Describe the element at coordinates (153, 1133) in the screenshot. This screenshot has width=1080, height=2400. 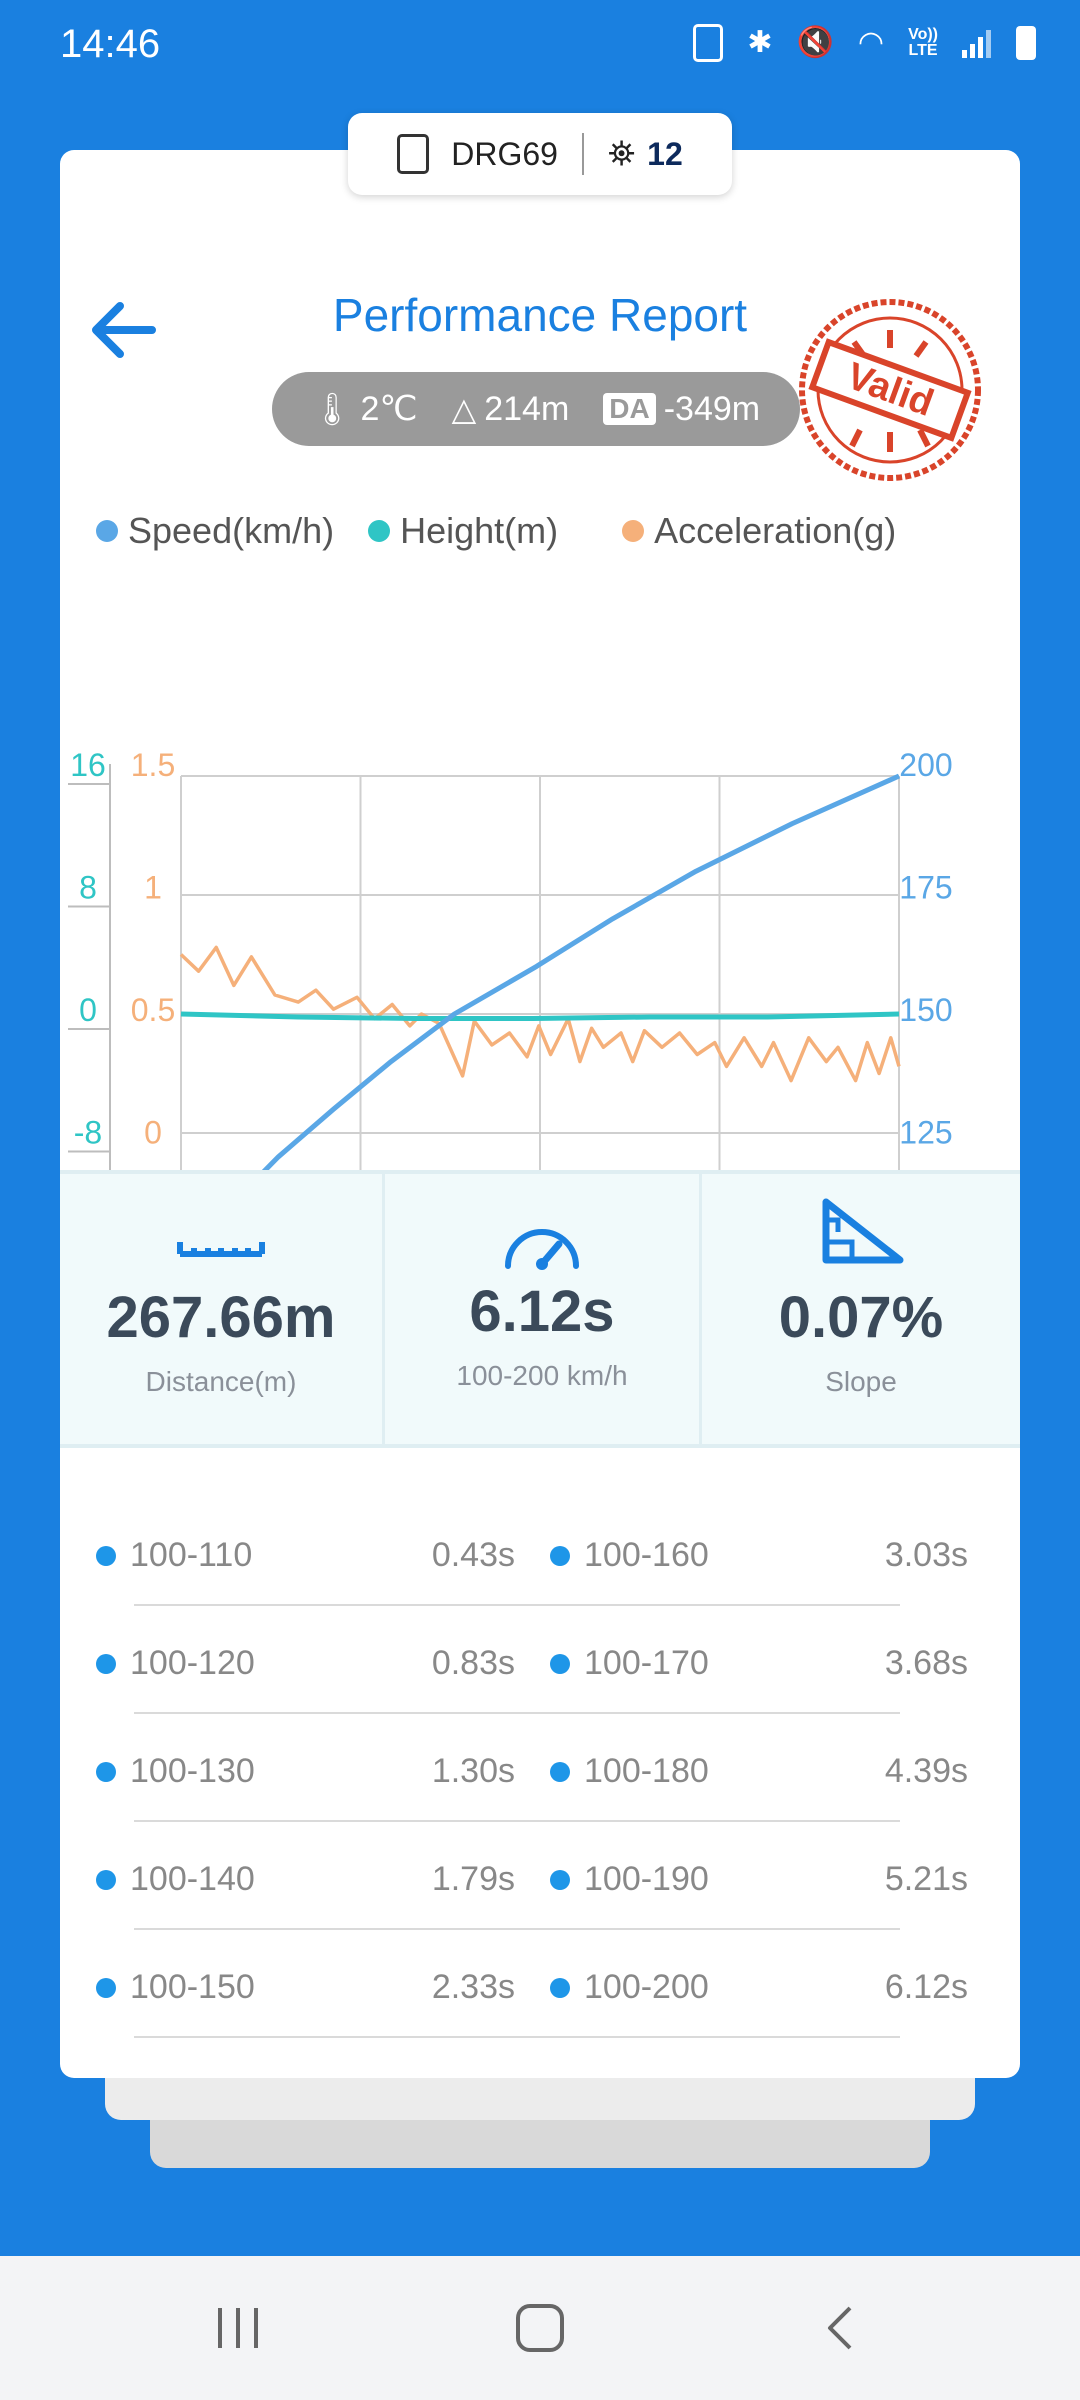
I see `acceleration-tick-label: 0` at that location.